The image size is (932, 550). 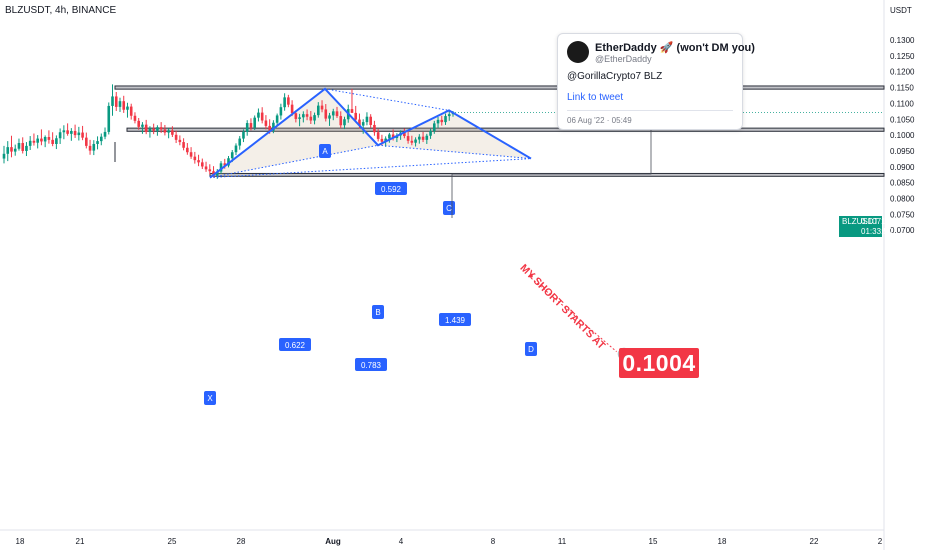 I want to click on y-tick-label: 0.0850, so click(x=902, y=183).